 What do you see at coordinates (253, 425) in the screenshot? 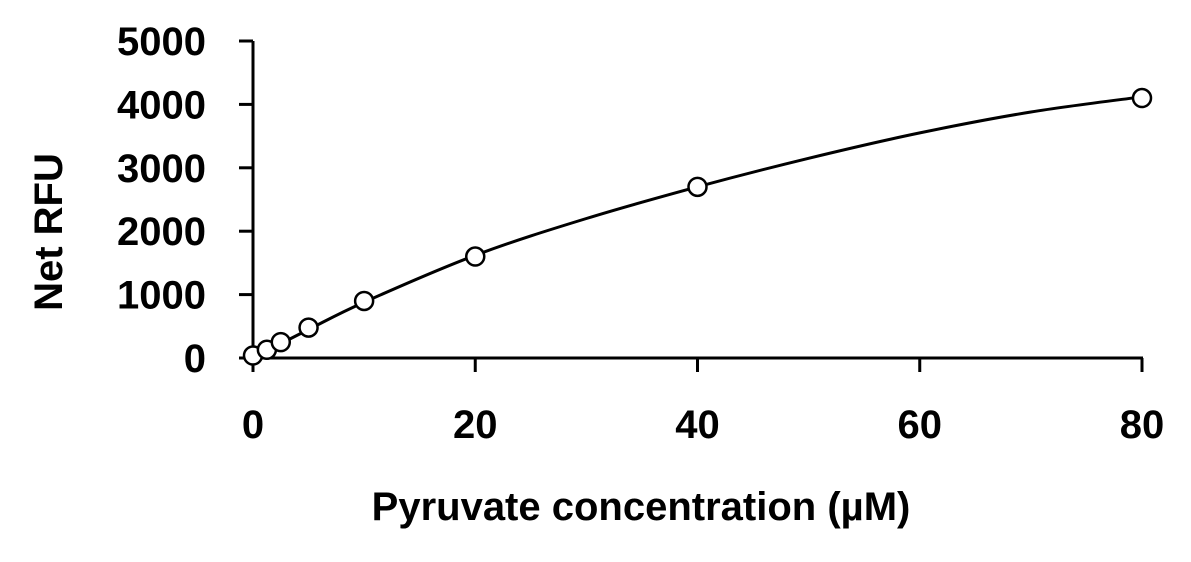
I see `x-tick-label: 0` at bounding box center [253, 425].